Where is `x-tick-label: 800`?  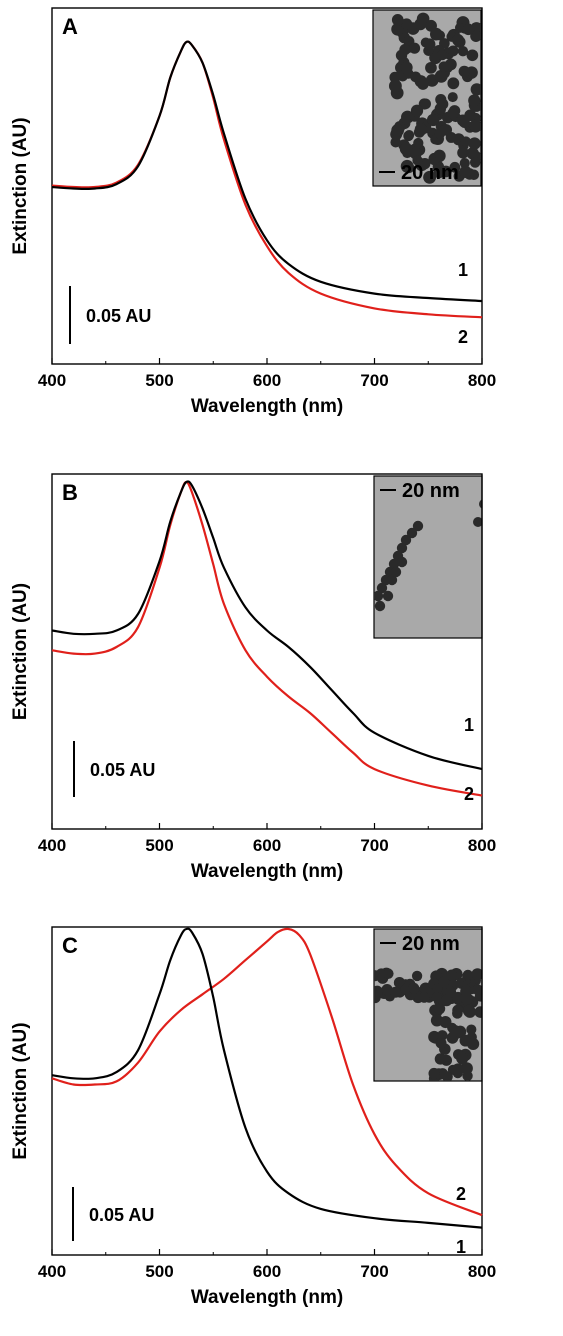
x-tick-label: 800 is located at coordinates (482, 845).